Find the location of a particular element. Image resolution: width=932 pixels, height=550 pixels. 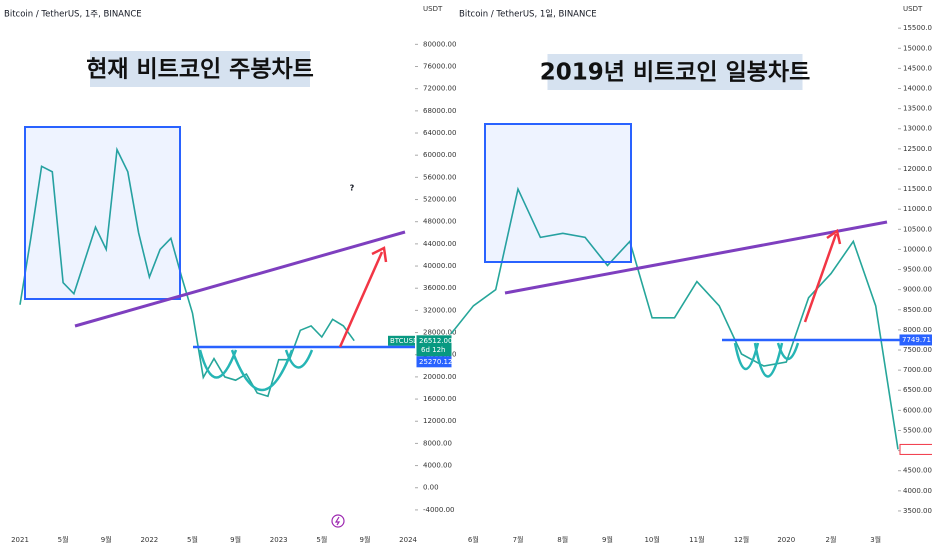

x-tick-label: 12월 is located at coordinates (741, 539).